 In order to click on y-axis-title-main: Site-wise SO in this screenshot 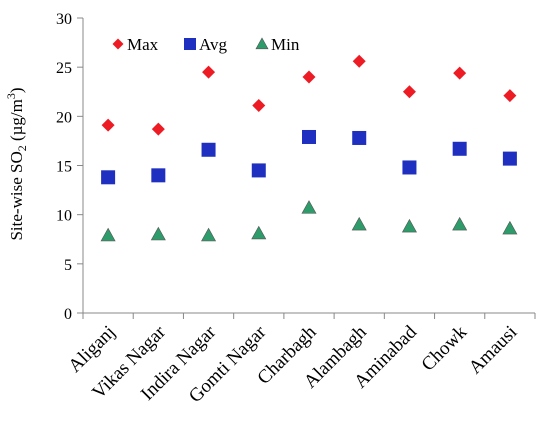, I will do `click(16, 195)`.